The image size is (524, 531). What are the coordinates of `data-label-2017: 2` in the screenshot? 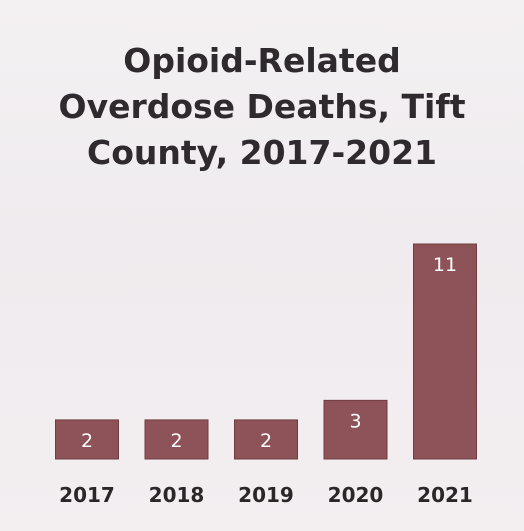 It's located at (87, 441).